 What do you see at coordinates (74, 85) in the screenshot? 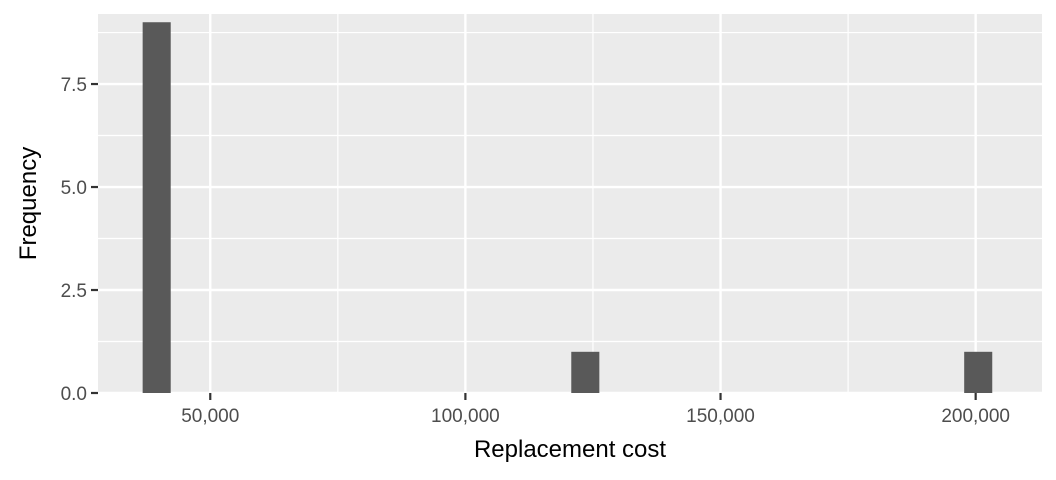
I see `y-tick-label: 7.5` at bounding box center [74, 85].